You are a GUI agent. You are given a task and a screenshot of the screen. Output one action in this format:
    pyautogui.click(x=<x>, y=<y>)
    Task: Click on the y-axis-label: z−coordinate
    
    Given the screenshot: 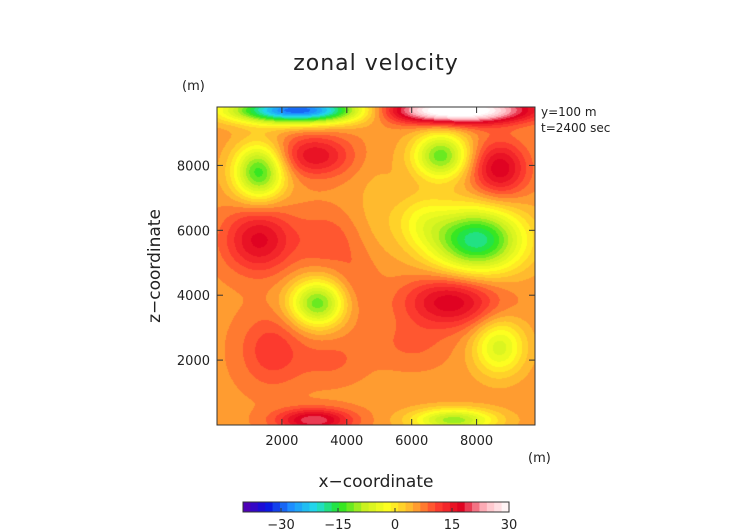 What is the action you would take?
    pyautogui.click(x=155, y=266)
    